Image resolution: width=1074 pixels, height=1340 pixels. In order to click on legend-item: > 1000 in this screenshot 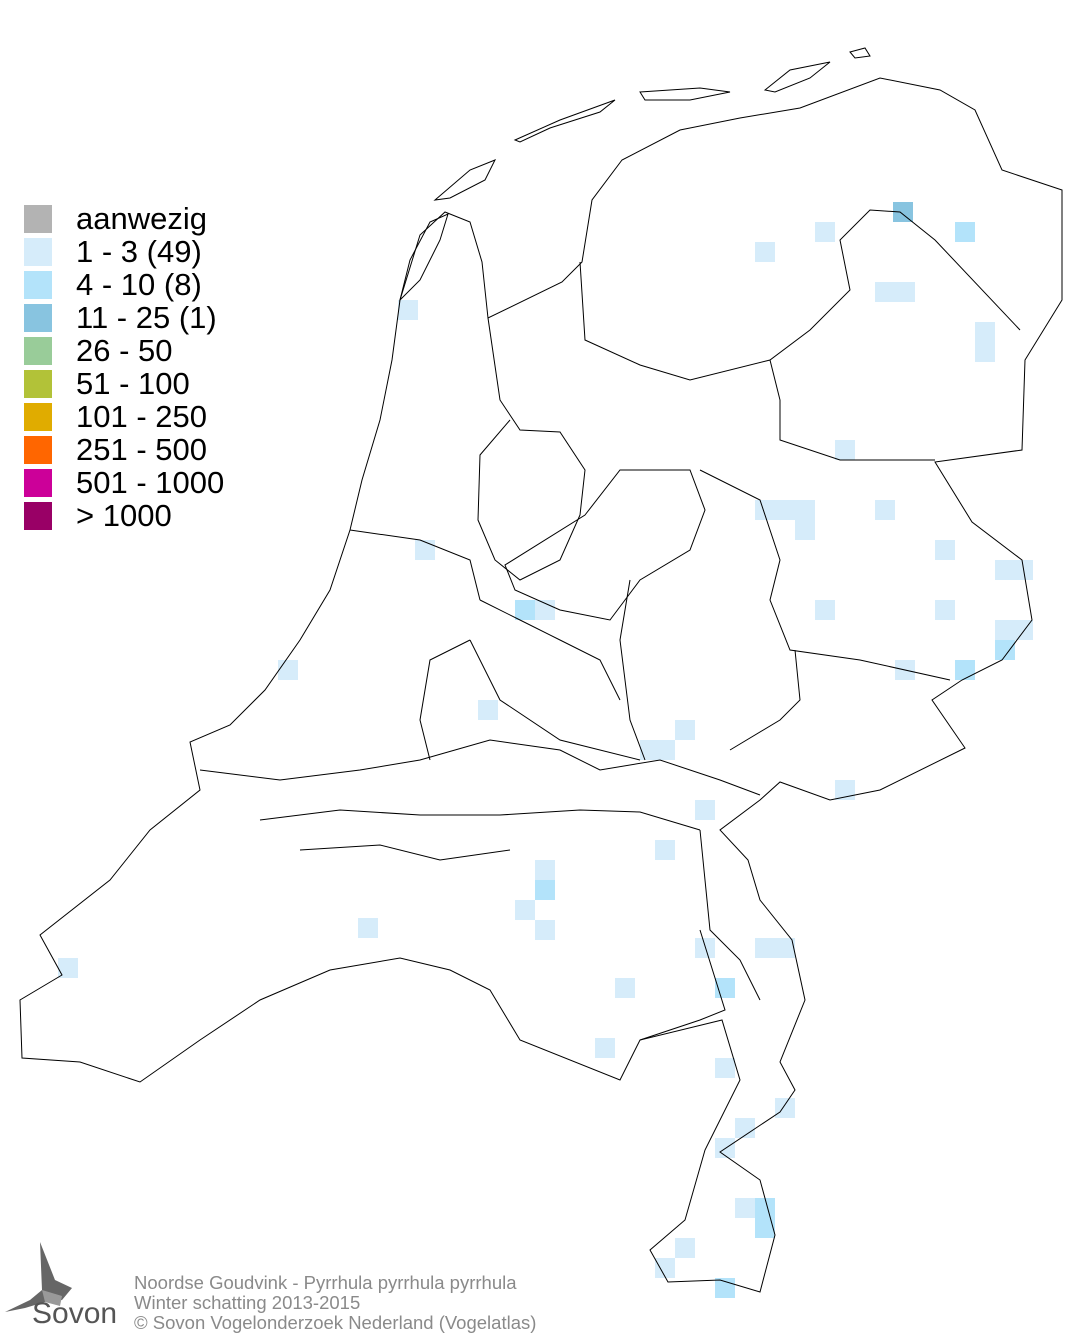, I will do `click(124, 515)`.